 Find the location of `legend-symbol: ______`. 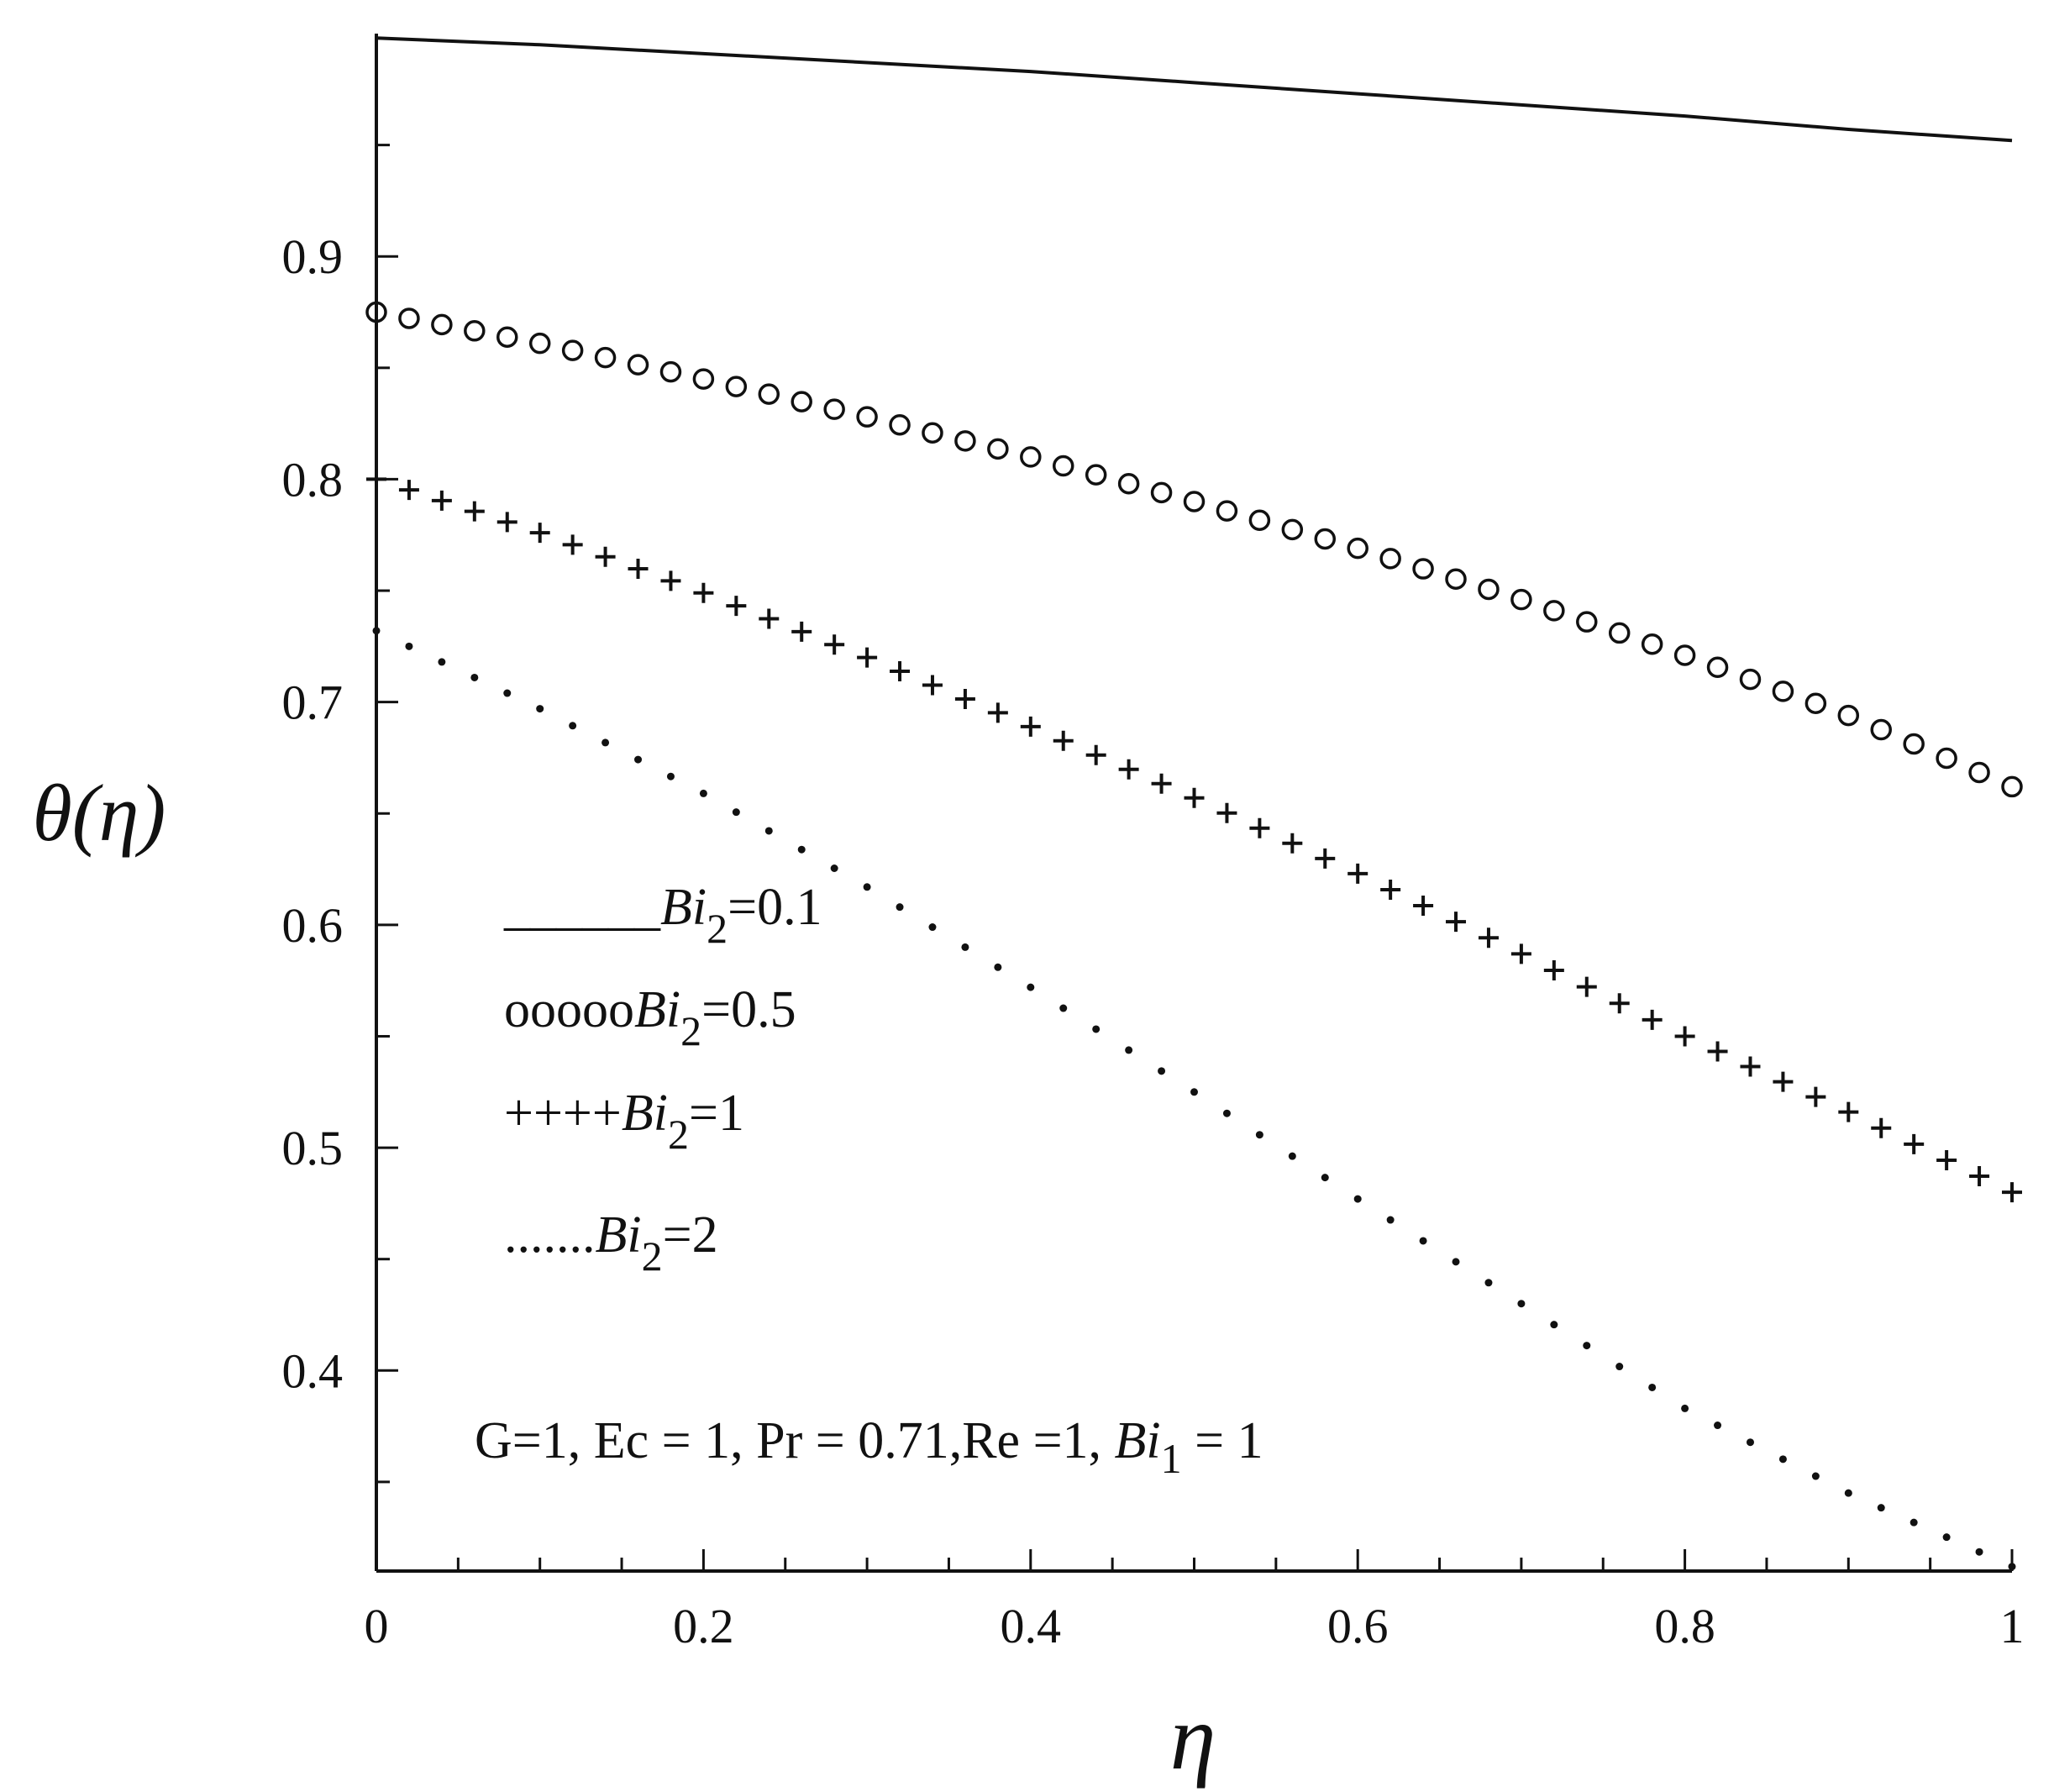

legend-symbol: ______ is located at coordinates (582, 908).